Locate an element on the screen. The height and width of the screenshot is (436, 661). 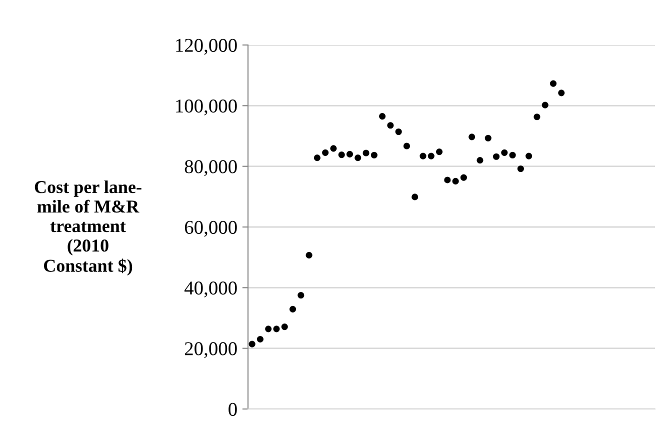
y-tick-label: 20,000 is located at coordinates (210, 350).